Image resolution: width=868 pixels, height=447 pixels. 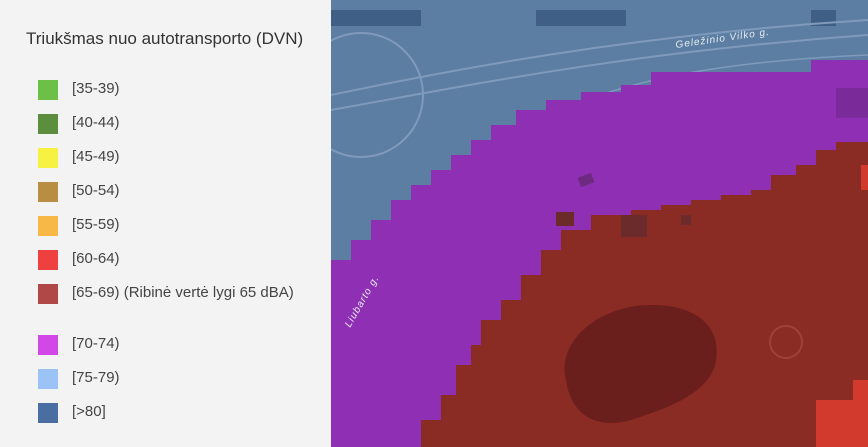 What do you see at coordinates (178, 96) in the screenshot?
I see `legend-item: [35-39)` at bounding box center [178, 96].